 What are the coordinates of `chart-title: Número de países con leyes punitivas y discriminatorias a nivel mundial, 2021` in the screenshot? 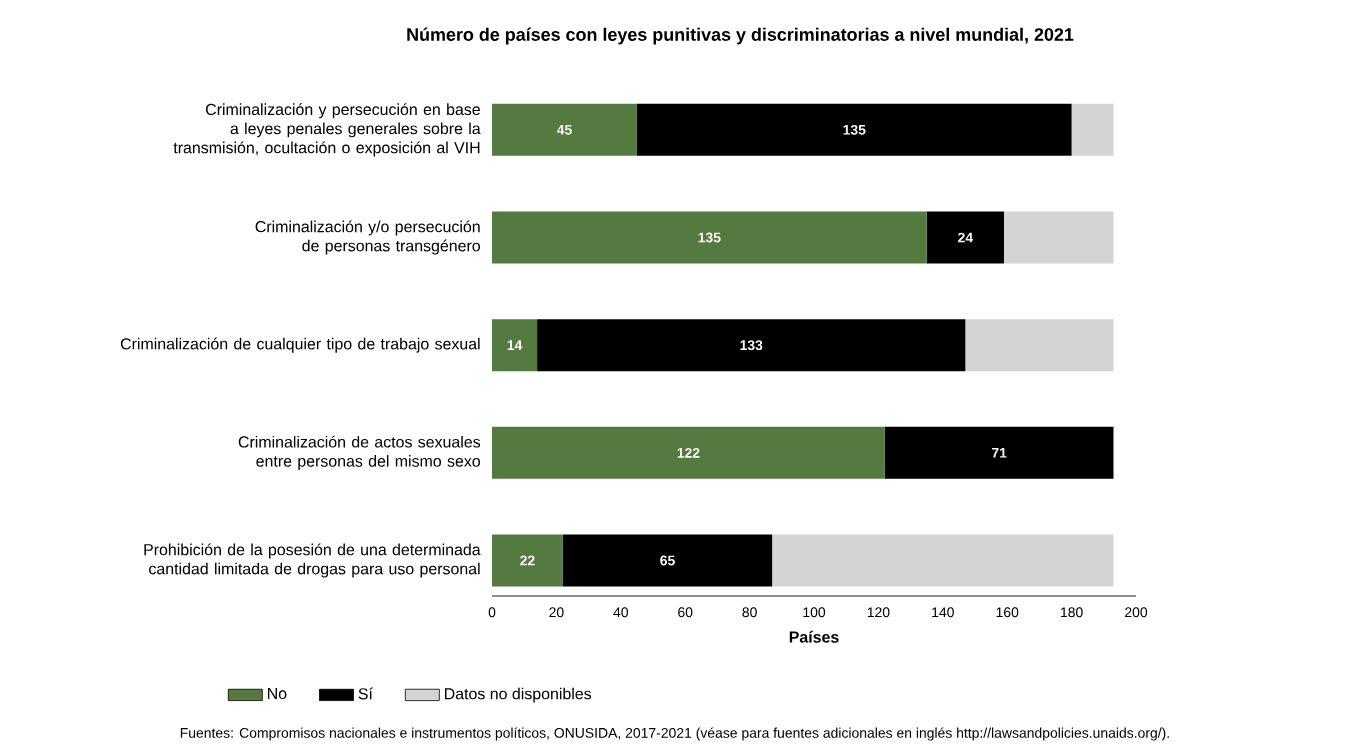 It's located at (740, 36).